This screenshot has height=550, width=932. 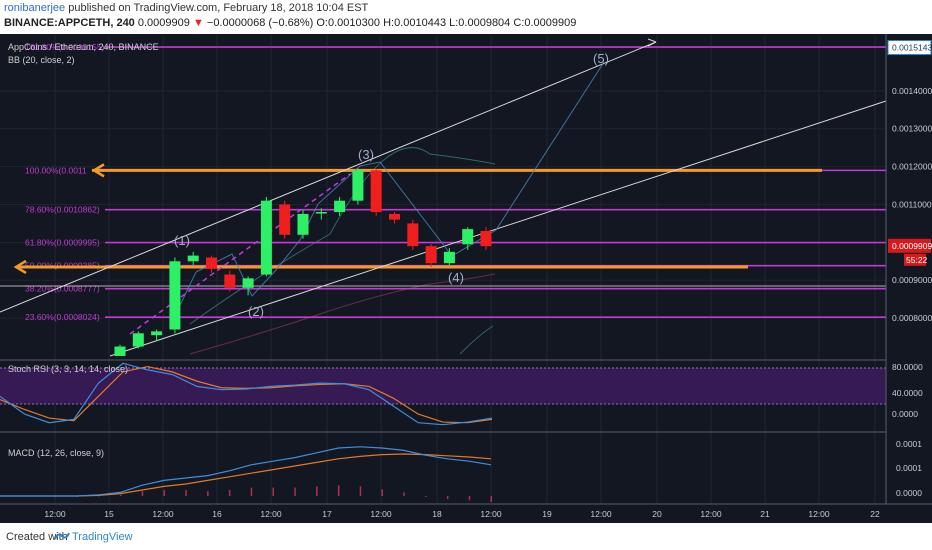 I want to click on time-axis-label: 15, so click(x=109, y=514).